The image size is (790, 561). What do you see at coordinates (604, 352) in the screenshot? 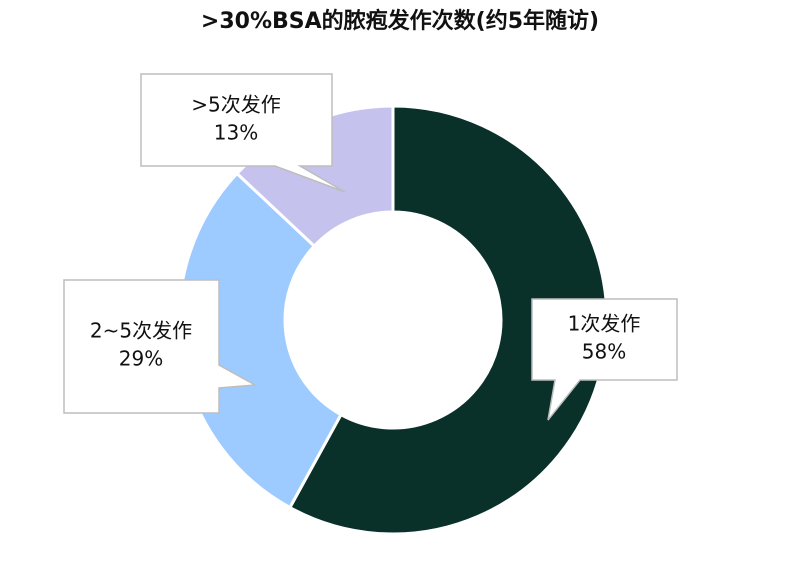
I see `value-label: 58%` at bounding box center [604, 352].